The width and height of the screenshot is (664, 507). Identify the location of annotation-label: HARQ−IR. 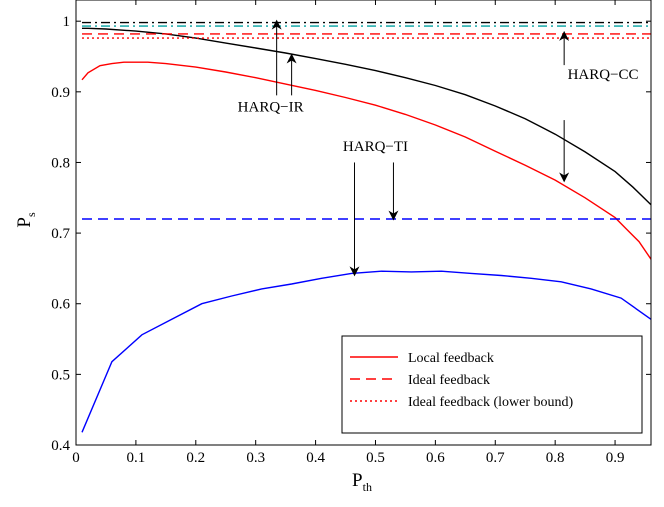
(271, 108).